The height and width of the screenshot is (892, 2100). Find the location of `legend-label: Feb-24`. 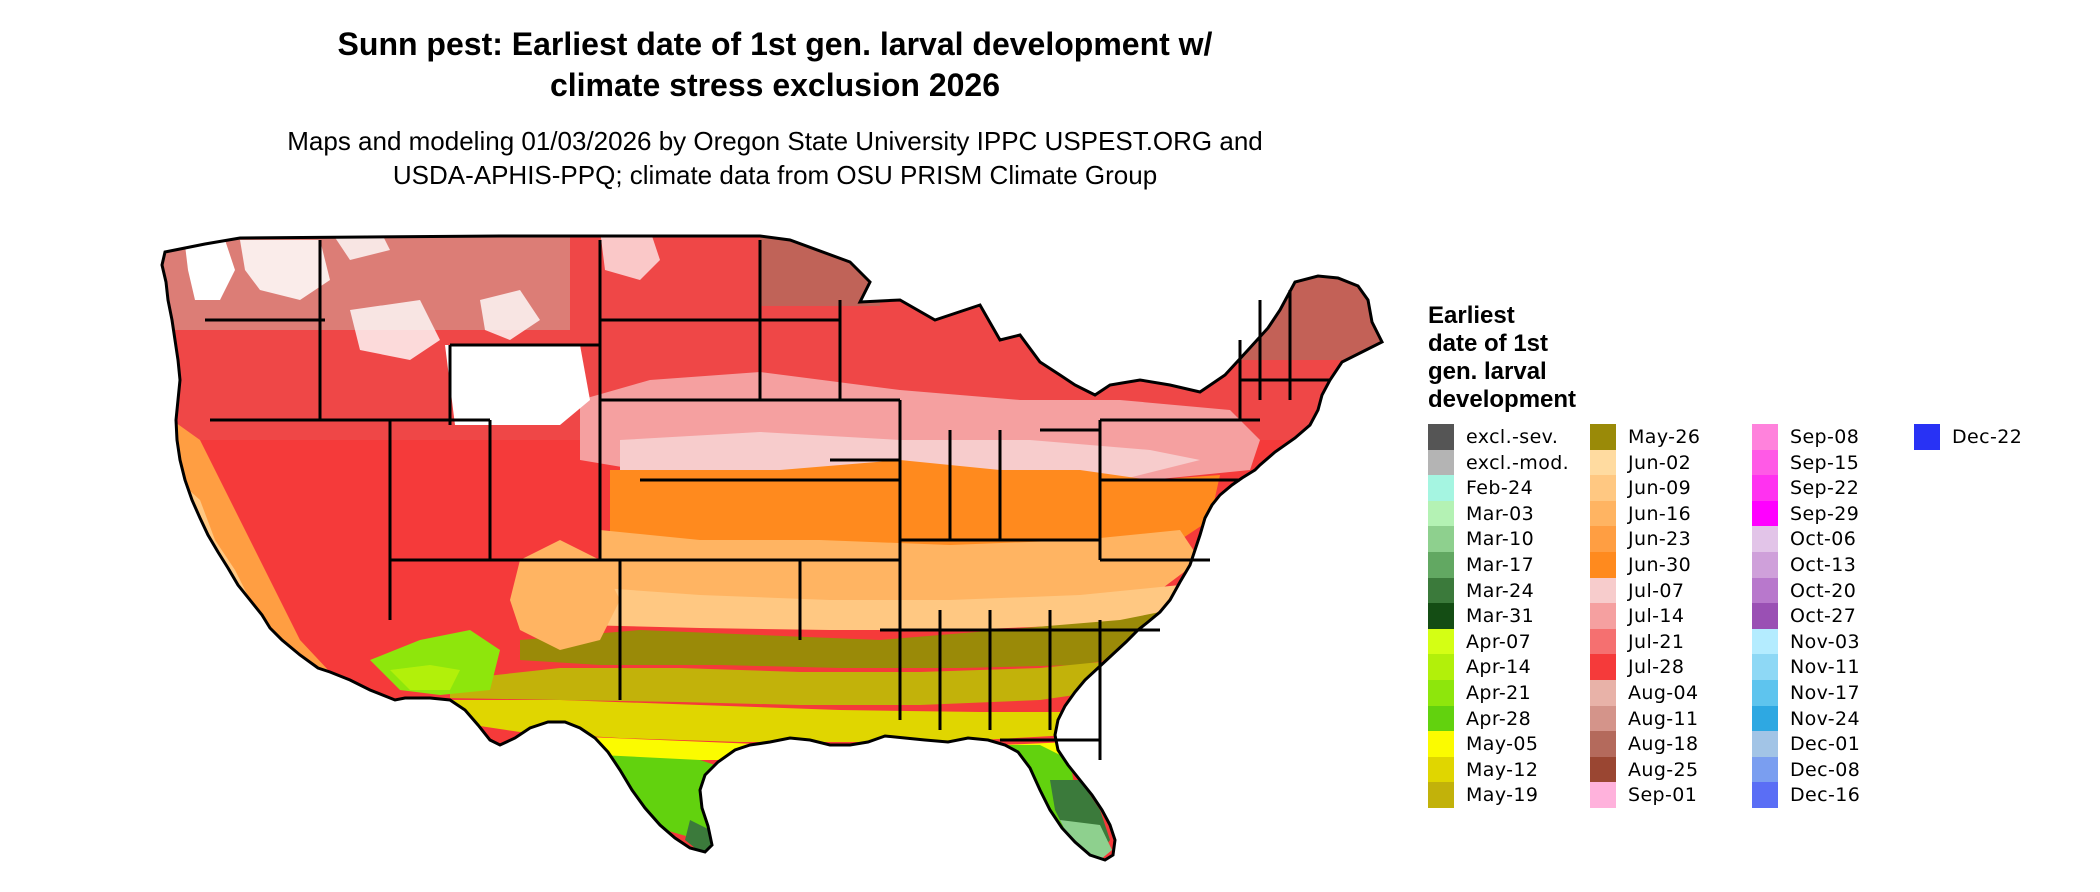

legend-label: Feb-24 is located at coordinates (1500, 488).